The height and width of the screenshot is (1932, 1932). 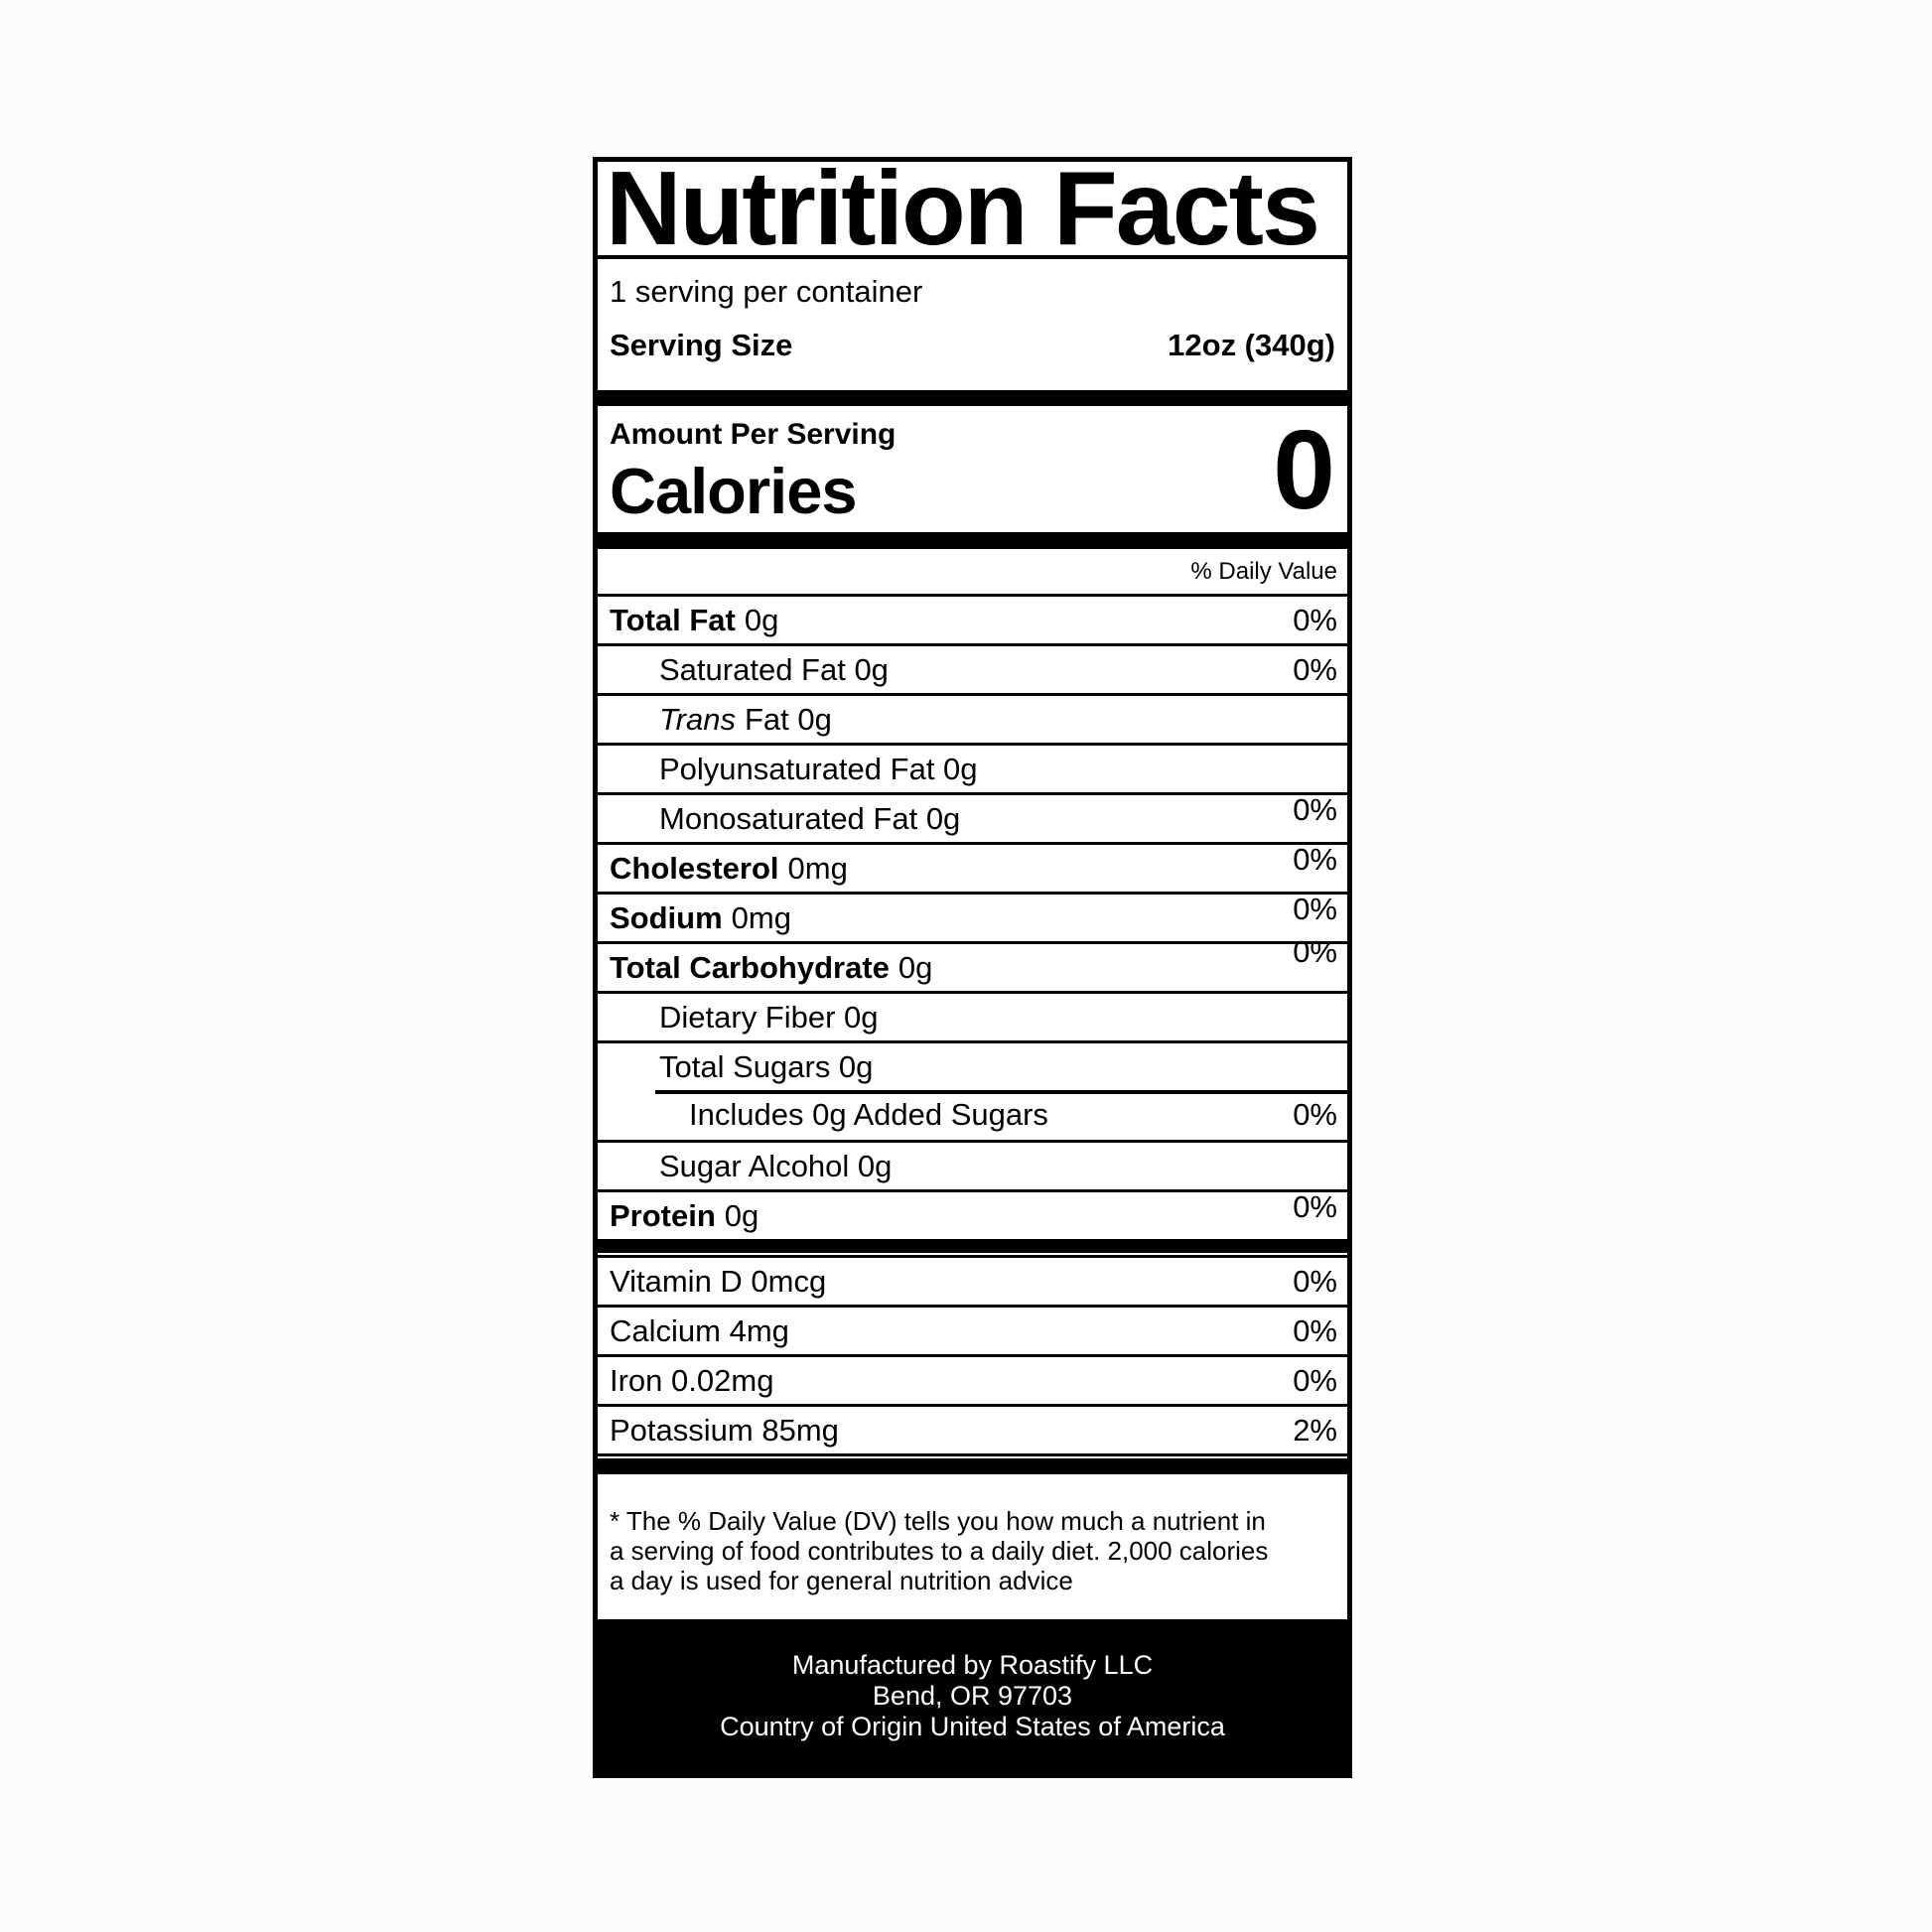 What do you see at coordinates (972, 1016) in the screenshot?
I see `nutrient-row: Dietary Fiber 0g` at bounding box center [972, 1016].